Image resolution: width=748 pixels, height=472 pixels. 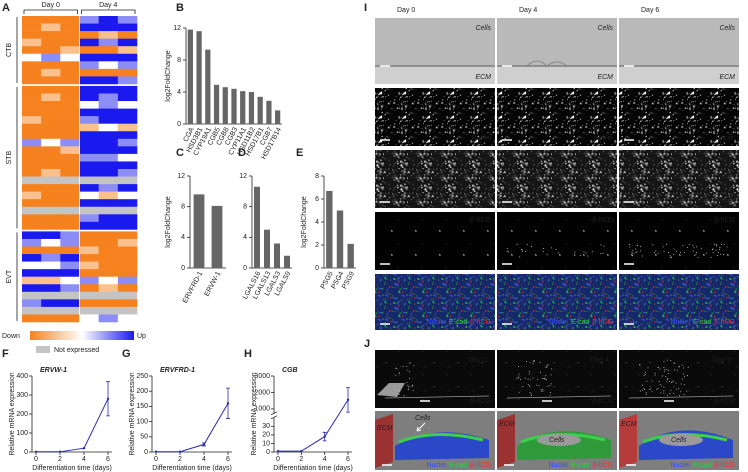 What do you see at coordinates (245, 268) in the screenshot?
I see `y-tick-label: 0` at bounding box center [245, 268].